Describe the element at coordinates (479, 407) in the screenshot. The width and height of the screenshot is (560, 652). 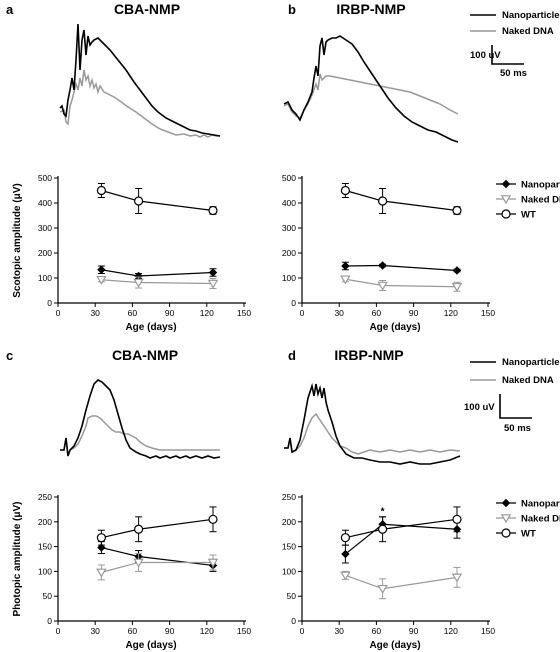
I see `scale-bar-amplitude-label: 100 uV` at that location.